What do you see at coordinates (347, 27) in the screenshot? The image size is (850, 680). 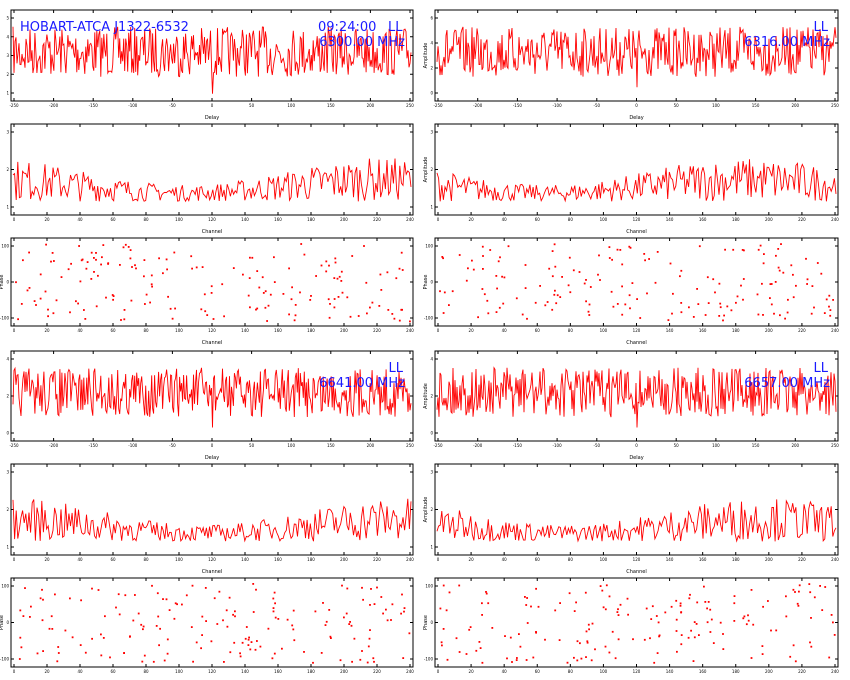 I see `timestamp: 09:24:00` at bounding box center [347, 27].